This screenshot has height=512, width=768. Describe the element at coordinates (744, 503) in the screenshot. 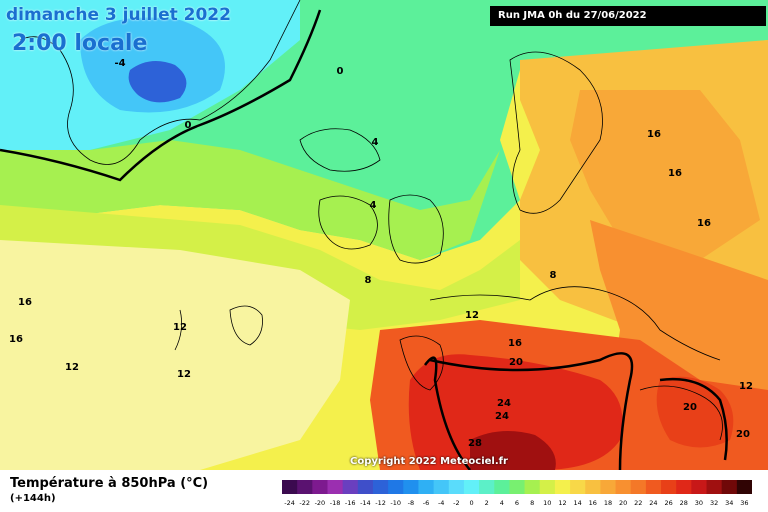

I see `scale-tick-label: 36` at that location.